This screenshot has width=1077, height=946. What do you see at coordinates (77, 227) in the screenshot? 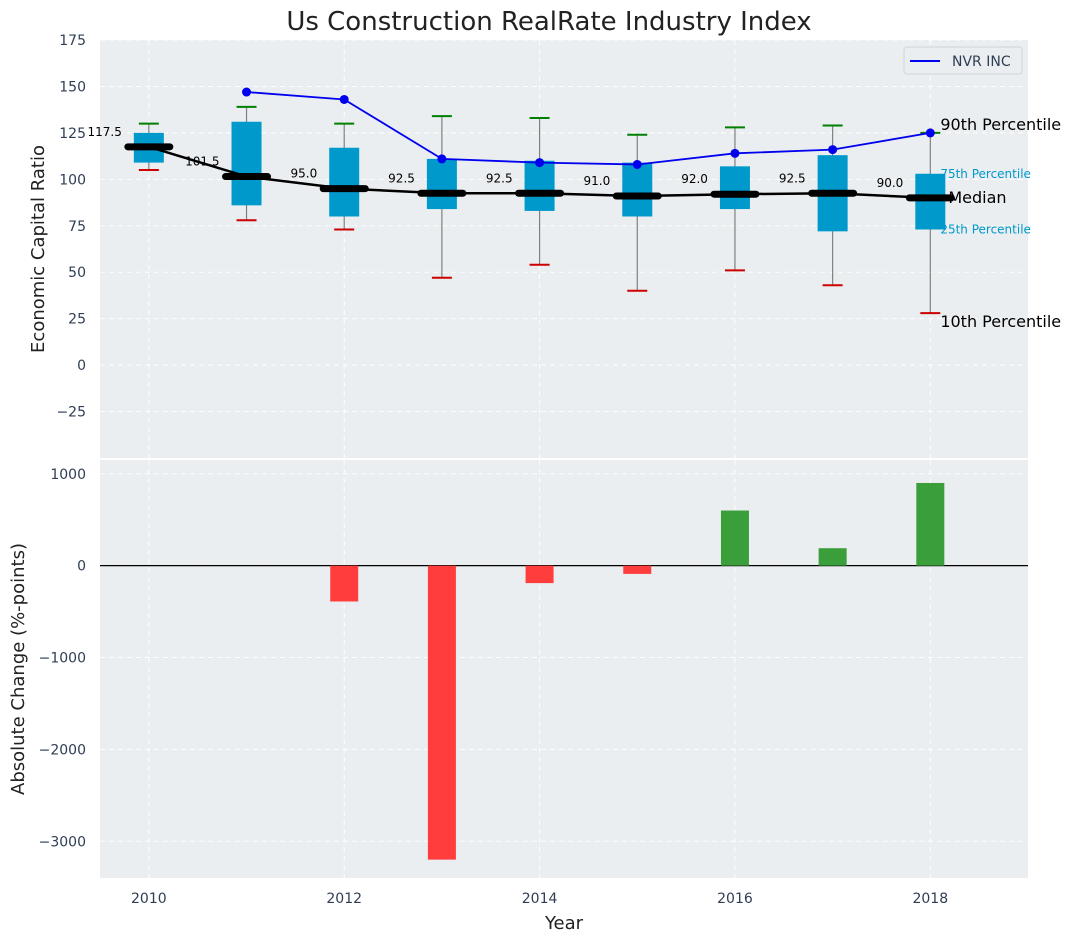
I see `top-y-tick-label: 75` at bounding box center [77, 227].